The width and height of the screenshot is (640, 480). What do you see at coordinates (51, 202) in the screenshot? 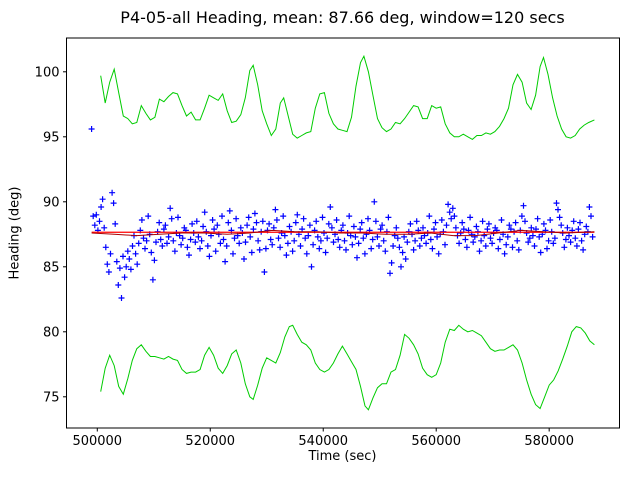
I see `y-tick-label: 90` at bounding box center [51, 202].